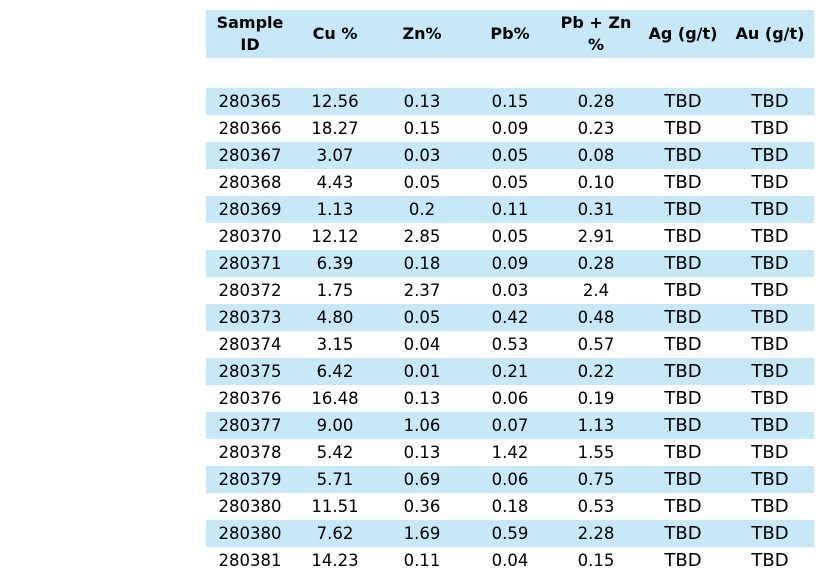 The height and width of the screenshot is (574, 834). What do you see at coordinates (596, 425) in the screenshot?
I see `cell-pb-zn: 1.13` at bounding box center [596, 425].